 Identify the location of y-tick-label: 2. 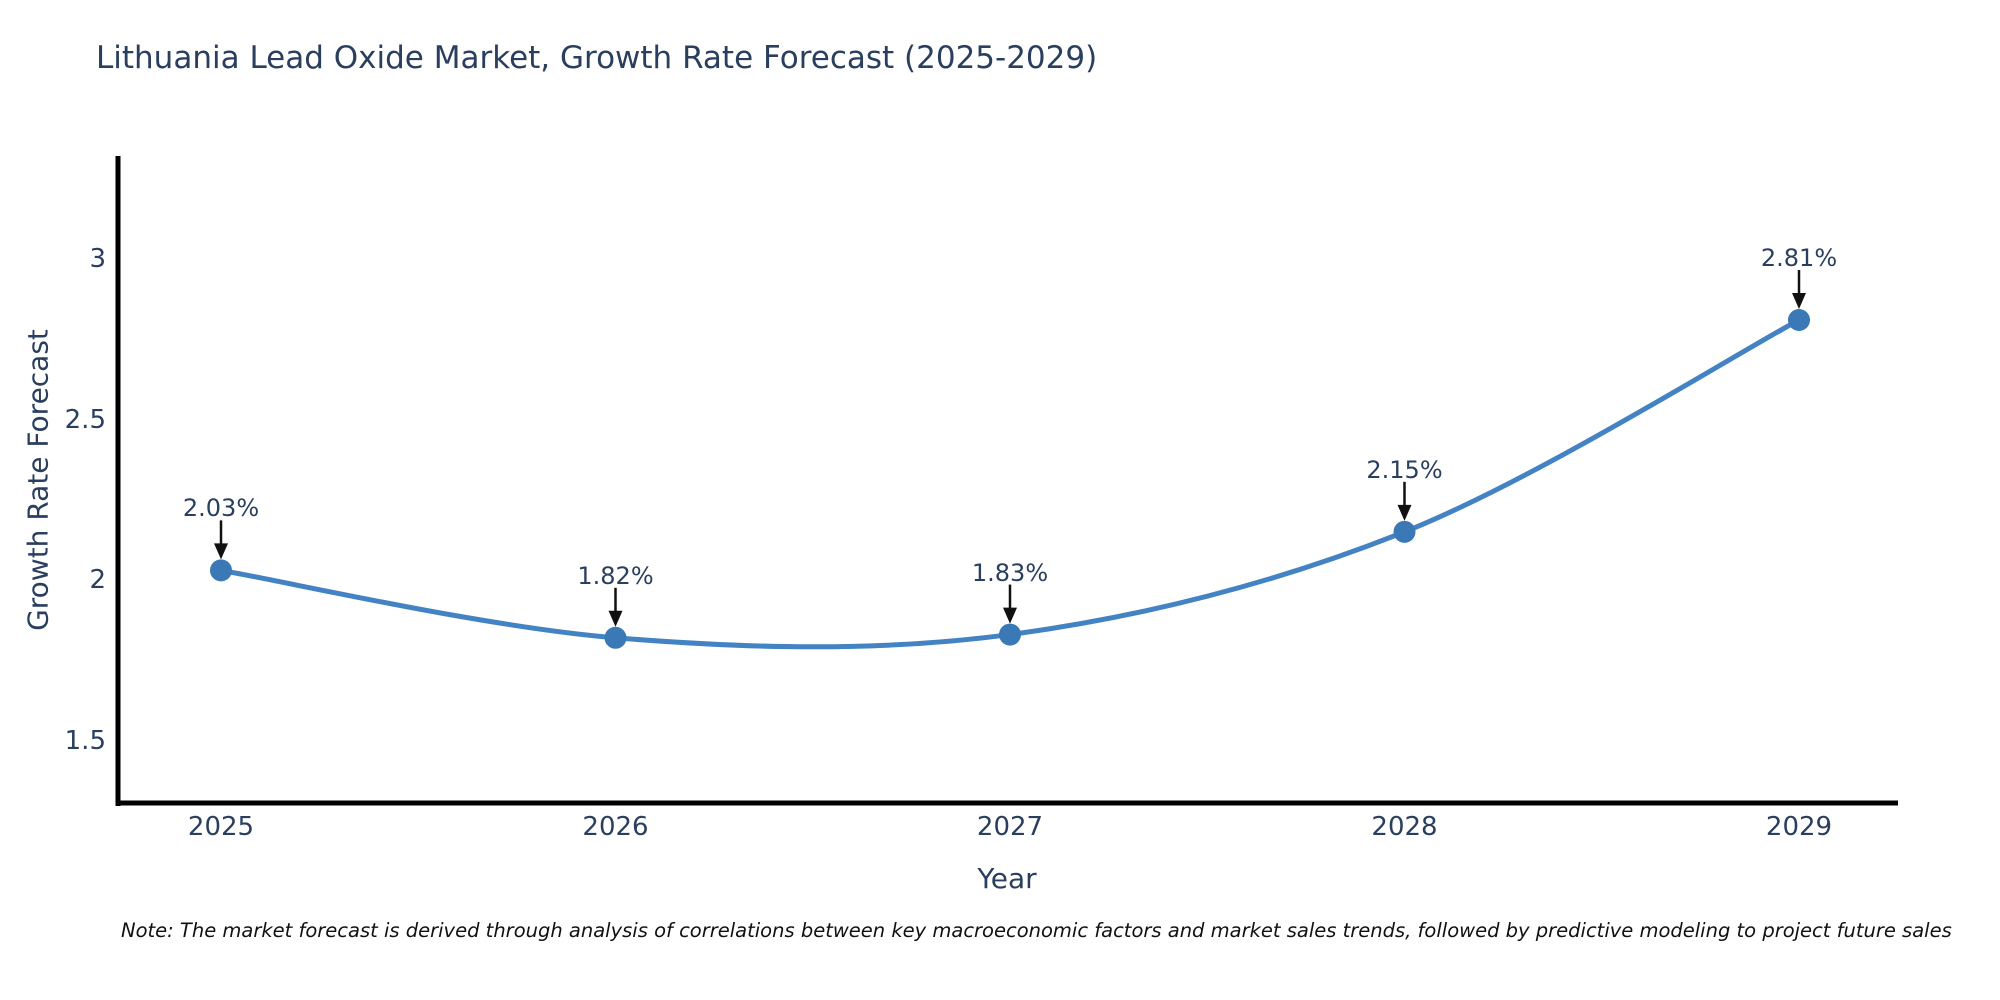
(97, 580).